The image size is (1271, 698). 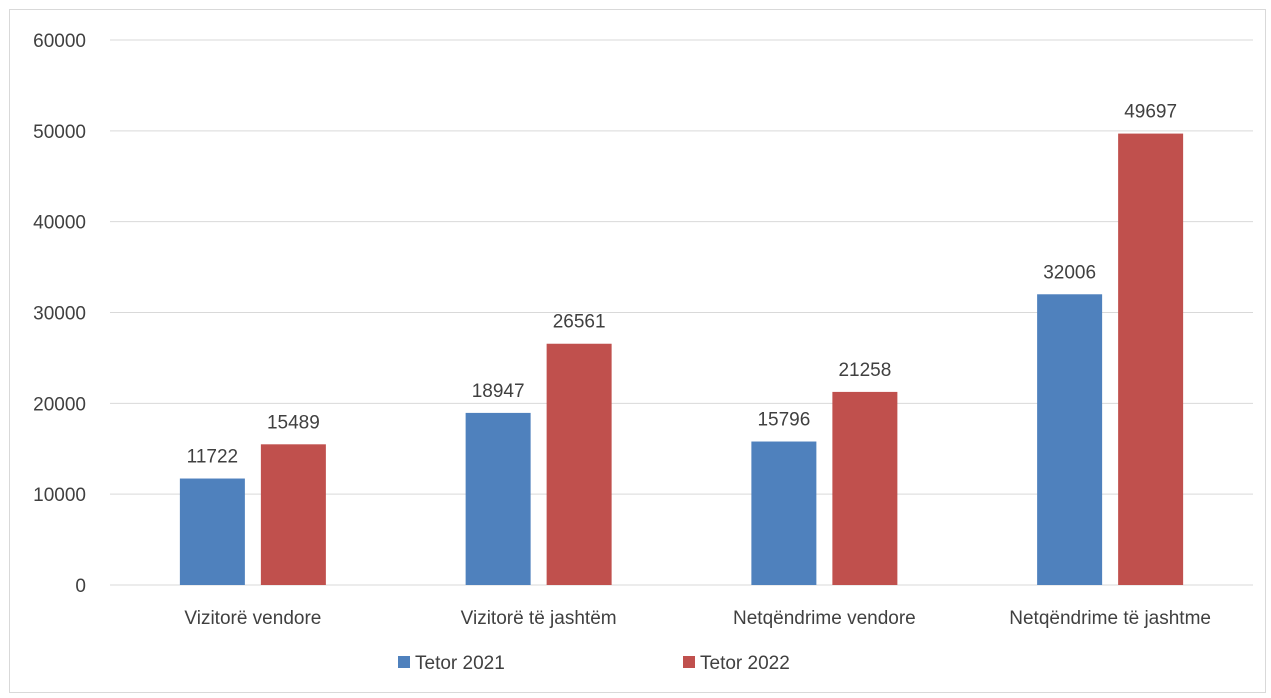 What do you see at coordinates (745, 663) in the screenshot?
I see `legend-label: Tetor 2022` at bounding box center [745, 663].